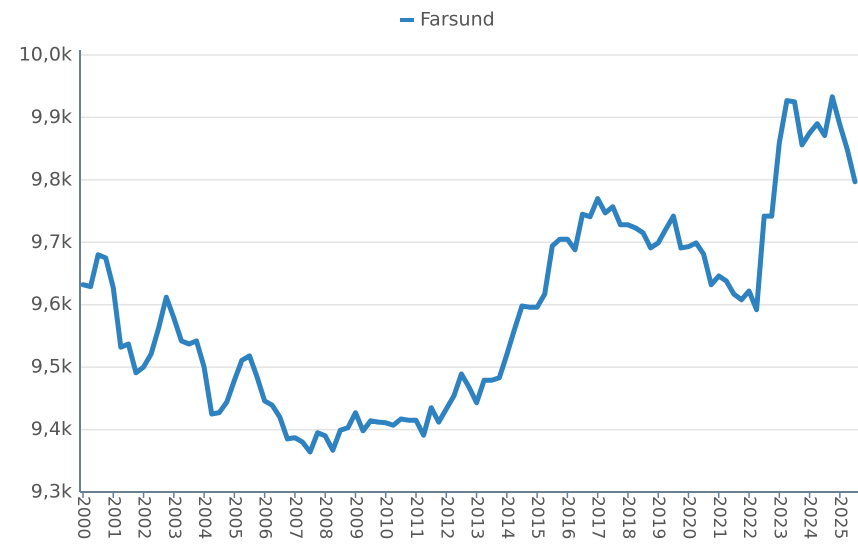  What do you see at coordinates (567, 517) in the screenshot?
I see `x-tick-label: 2016` at bounding box center [567, 517].